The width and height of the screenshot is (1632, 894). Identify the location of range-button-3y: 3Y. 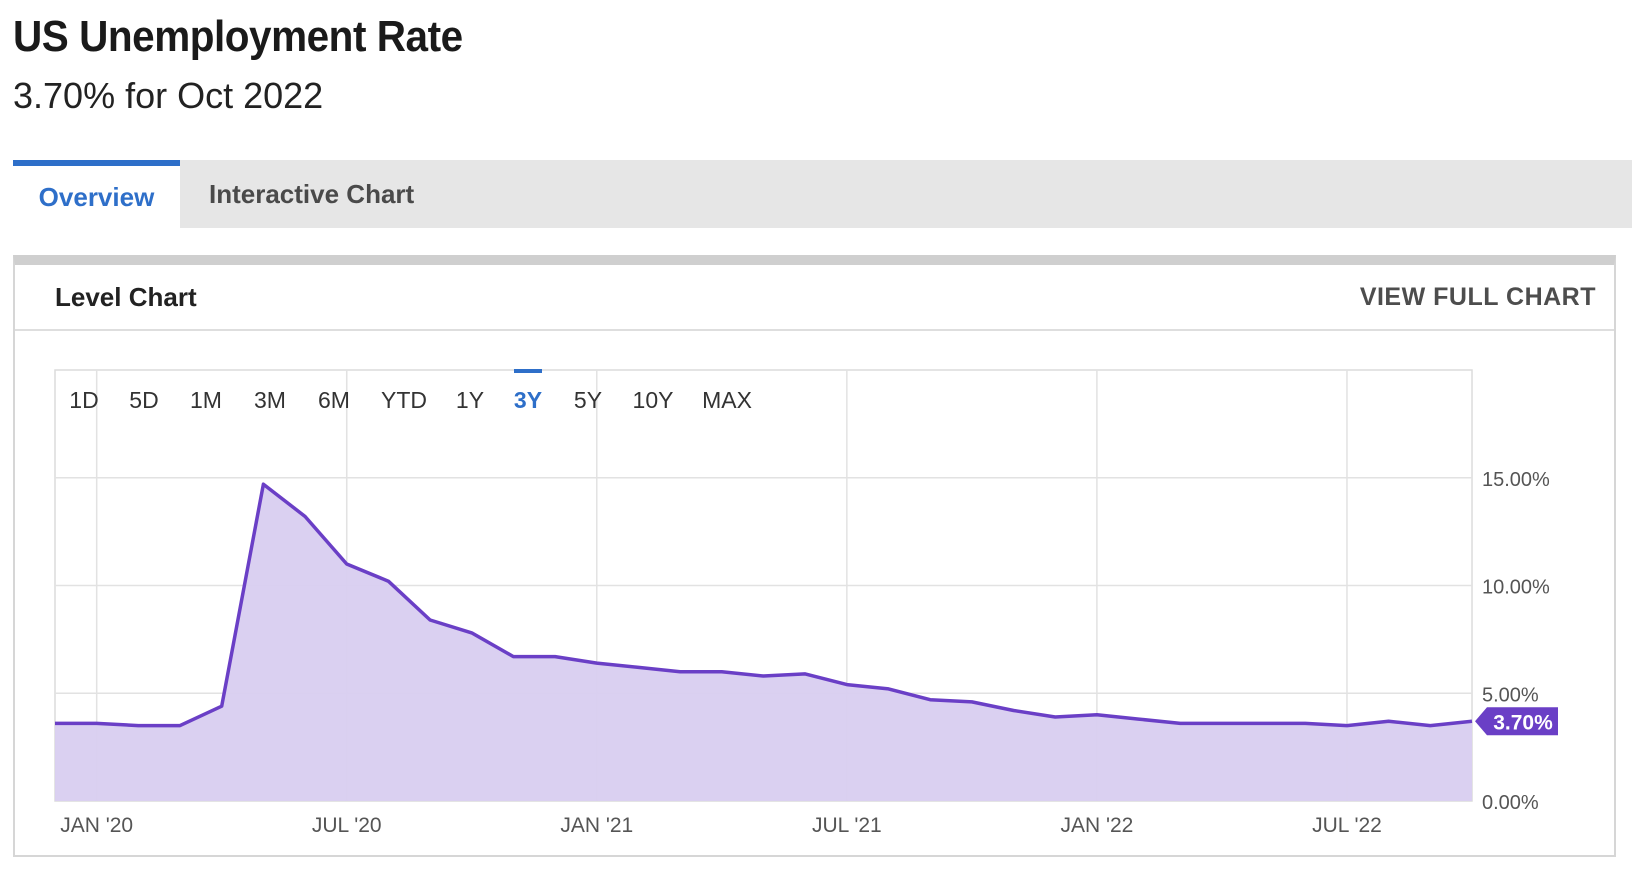
(528, 400).